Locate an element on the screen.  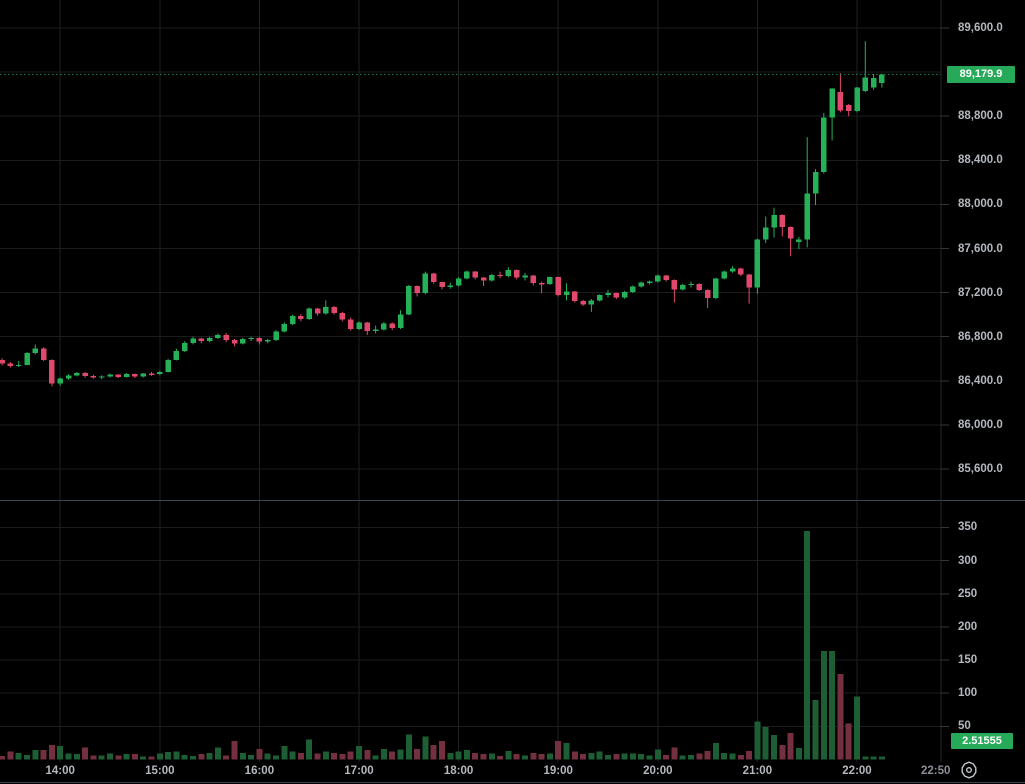
time-axis-label: 15:00 is located at coordinates (160, 771).